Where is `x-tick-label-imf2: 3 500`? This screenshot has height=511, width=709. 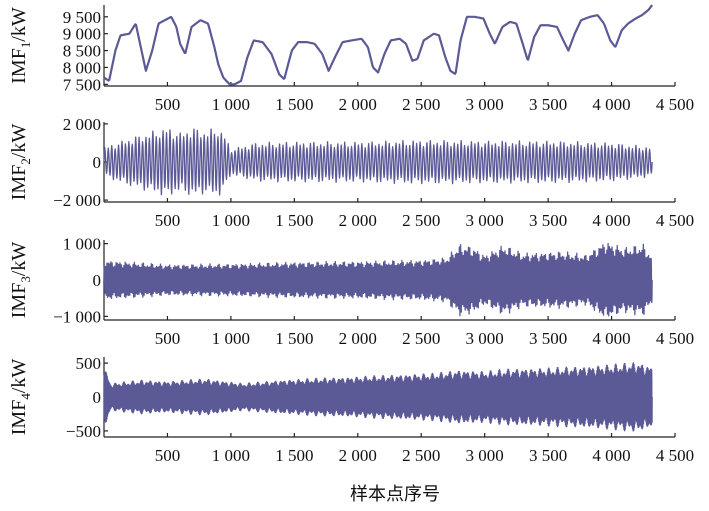
x-tick-label-imf2: 3 500 is located at coordinates (548, 220).